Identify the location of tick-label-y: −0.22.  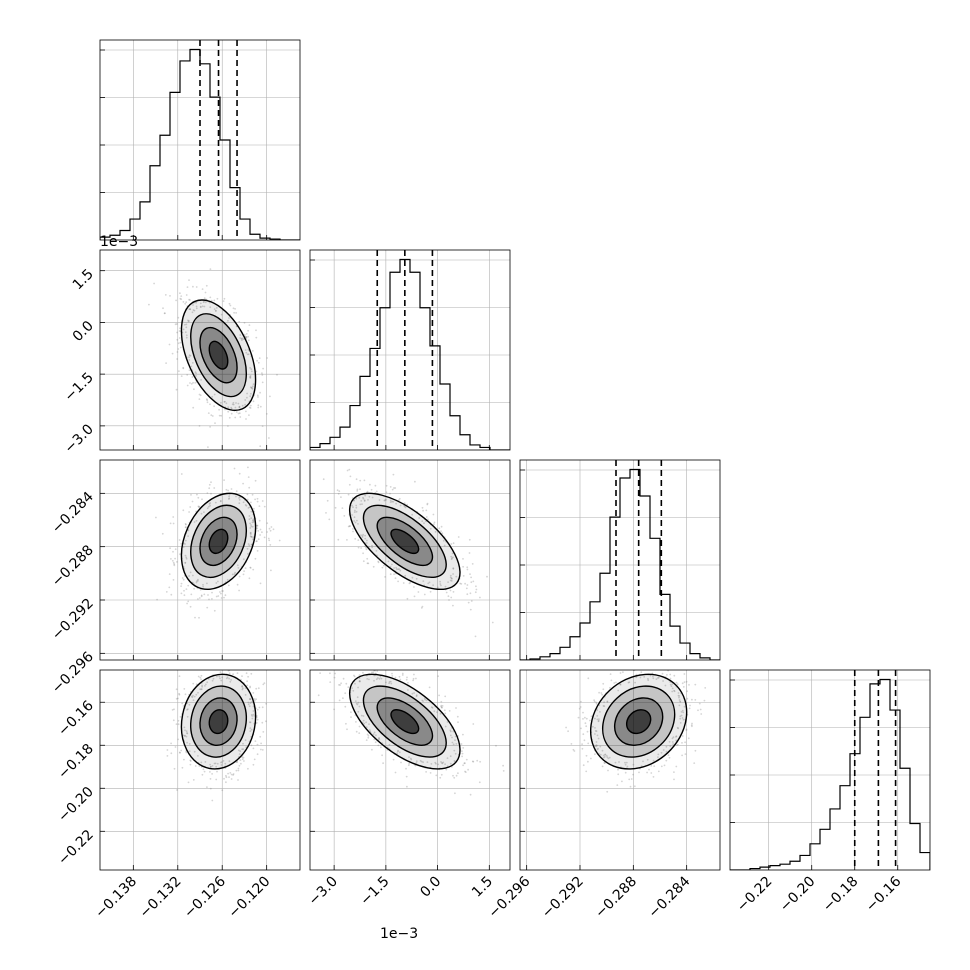
(76, 848).